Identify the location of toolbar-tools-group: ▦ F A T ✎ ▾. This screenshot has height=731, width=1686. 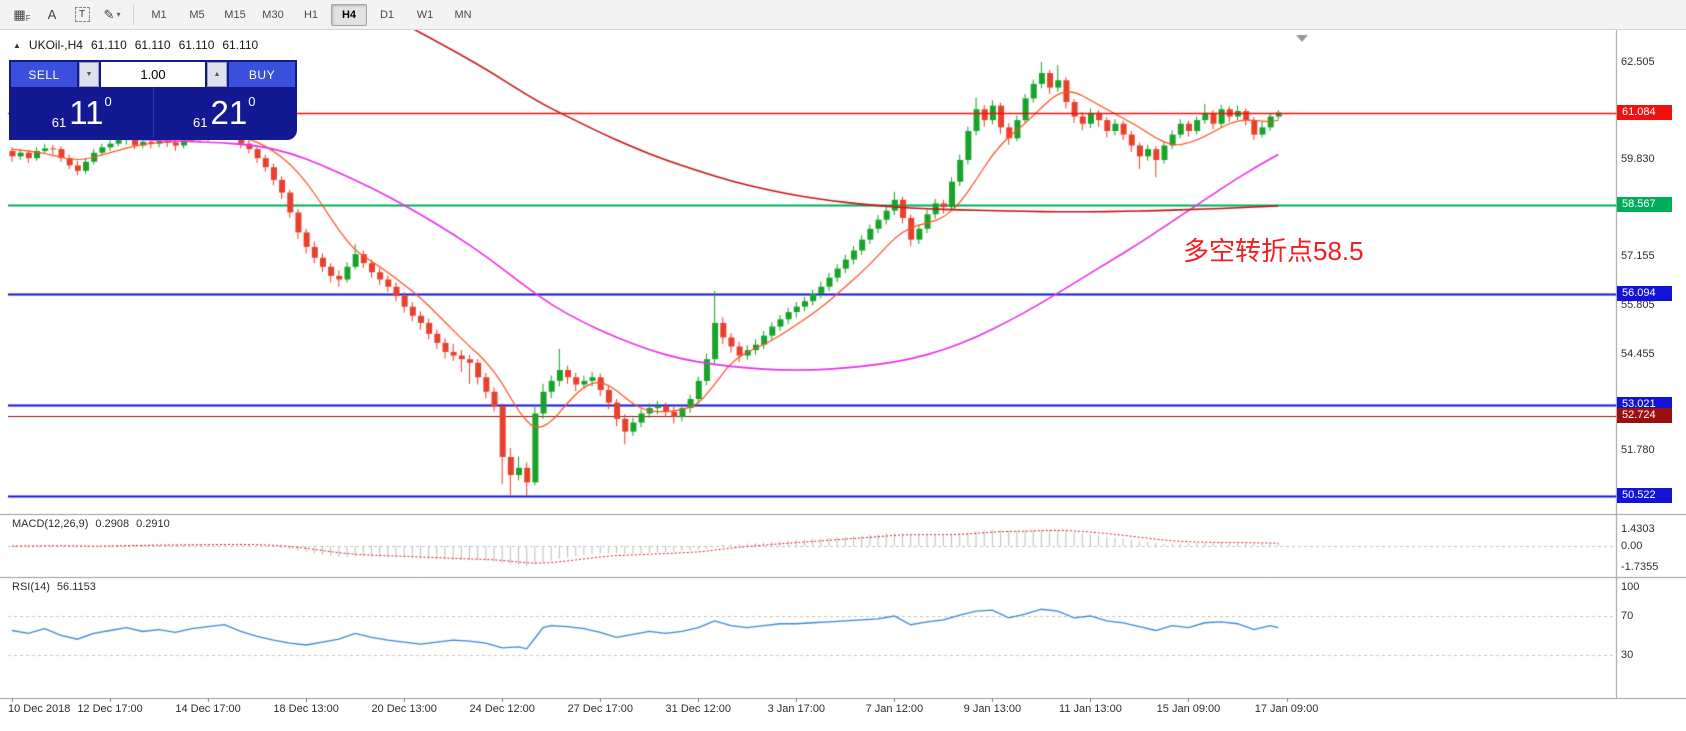
(67, 15).